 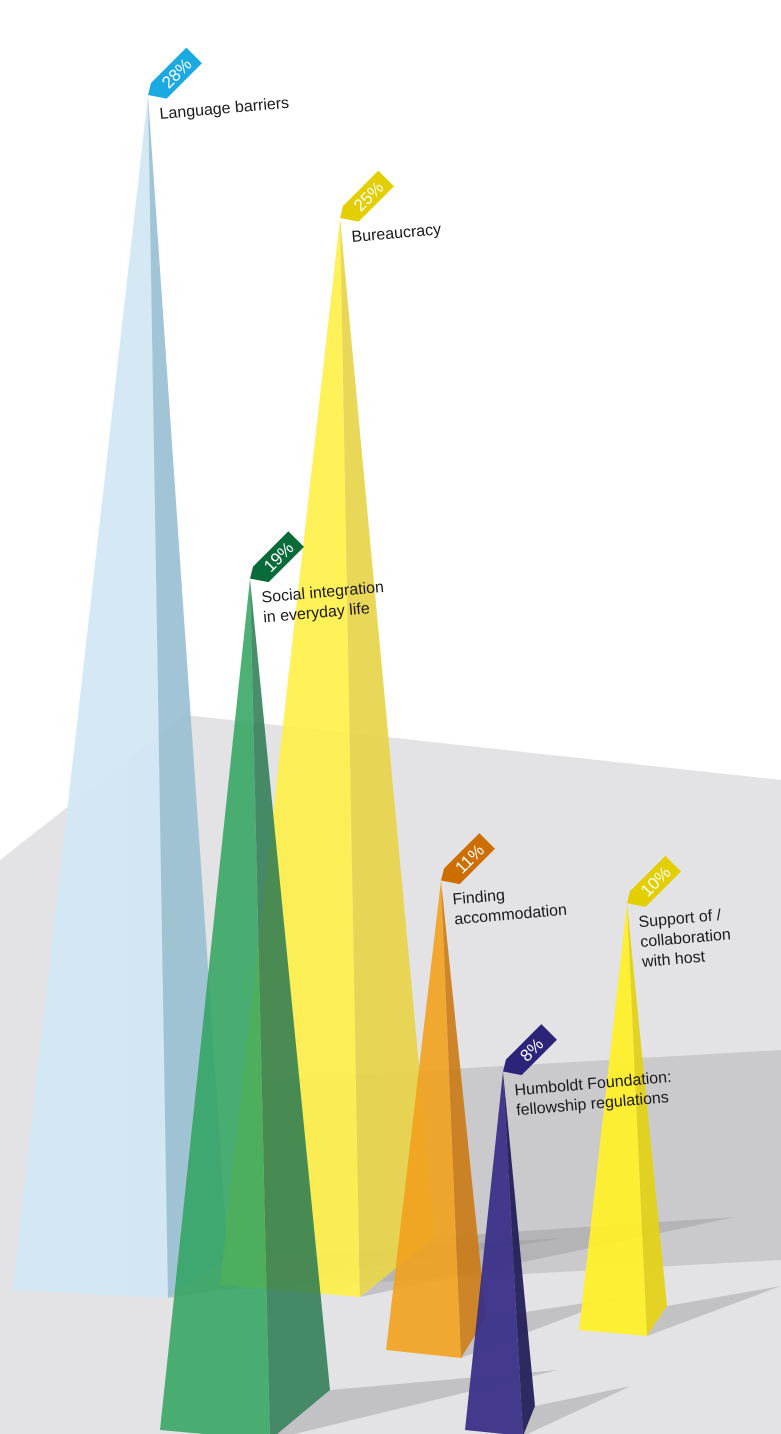 I want to click on category-label-line: with host, so click(x=673, y=960).